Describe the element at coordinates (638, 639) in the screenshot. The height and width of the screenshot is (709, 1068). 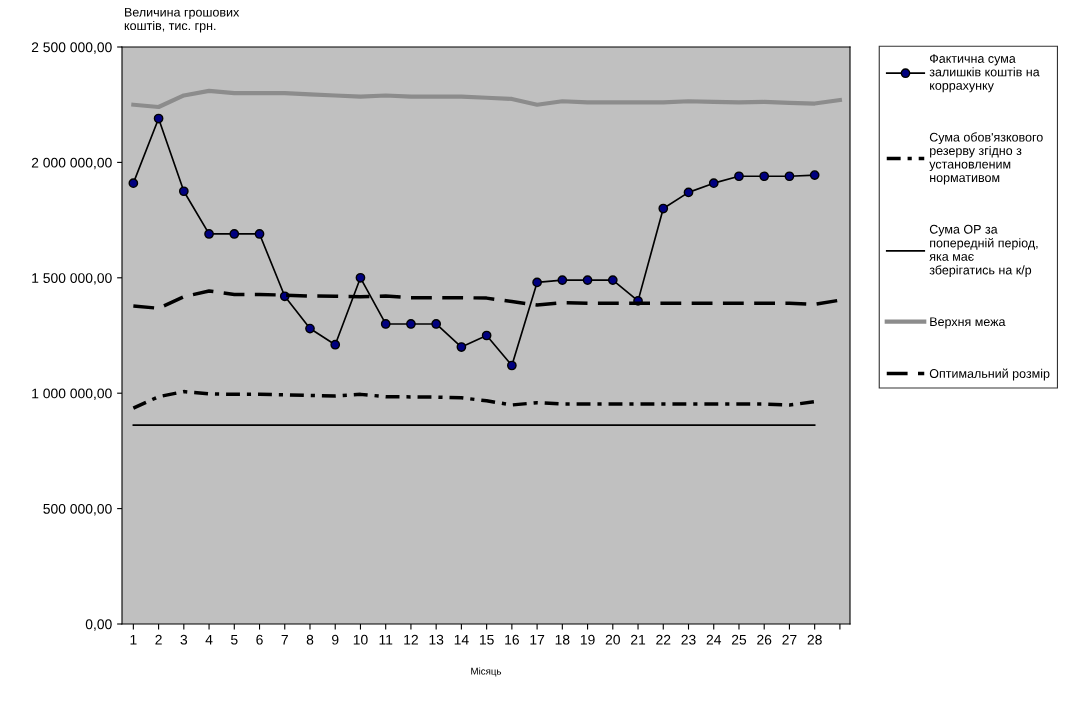
I see `x-tick-label: 21` at that location.